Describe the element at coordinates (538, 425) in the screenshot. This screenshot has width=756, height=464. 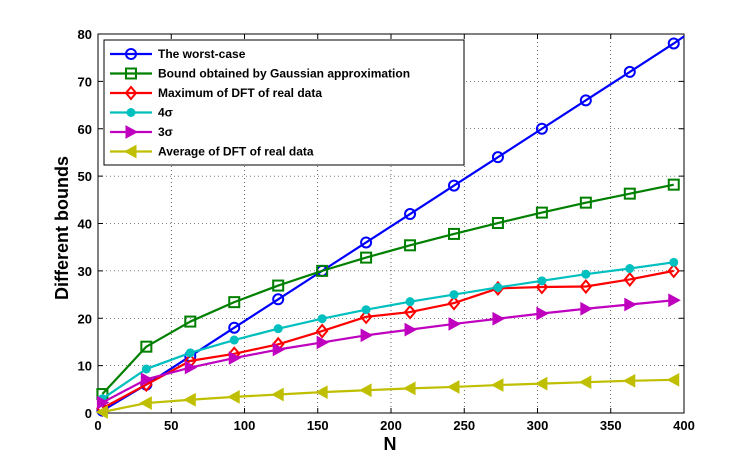
I see `x-tick-label: 300` at that location.